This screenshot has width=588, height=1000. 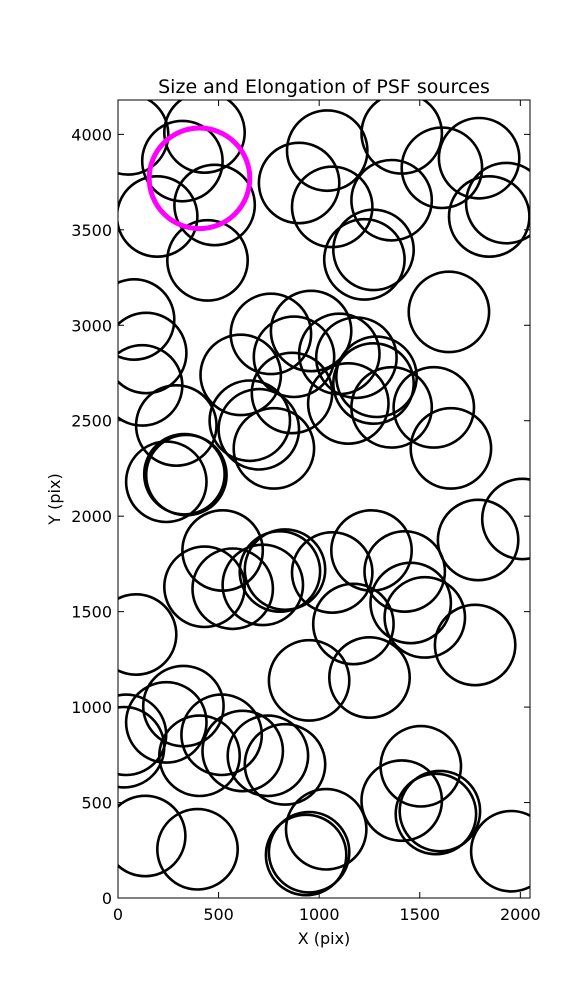 What do you see at coordinates (91, 230) in the screenshot?
I see `y-tick-label: 3500` at bounding box center [91, 230].